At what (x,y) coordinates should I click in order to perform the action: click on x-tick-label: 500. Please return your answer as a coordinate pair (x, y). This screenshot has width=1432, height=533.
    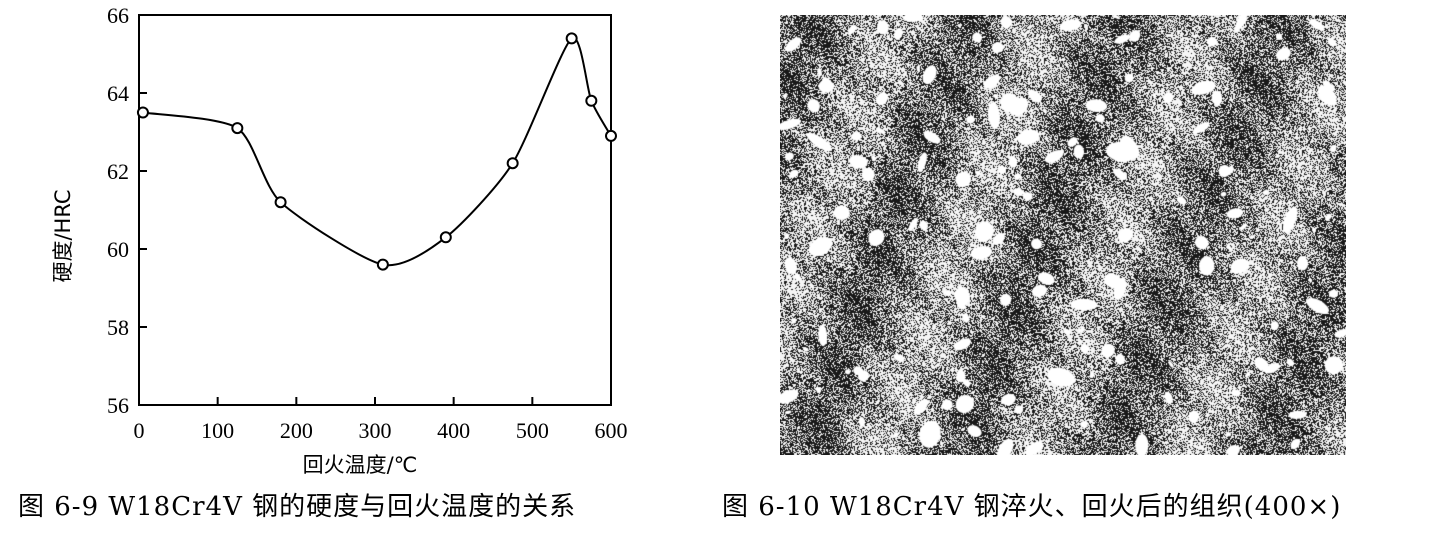
    Looking at the image, I should click on (532, 430).